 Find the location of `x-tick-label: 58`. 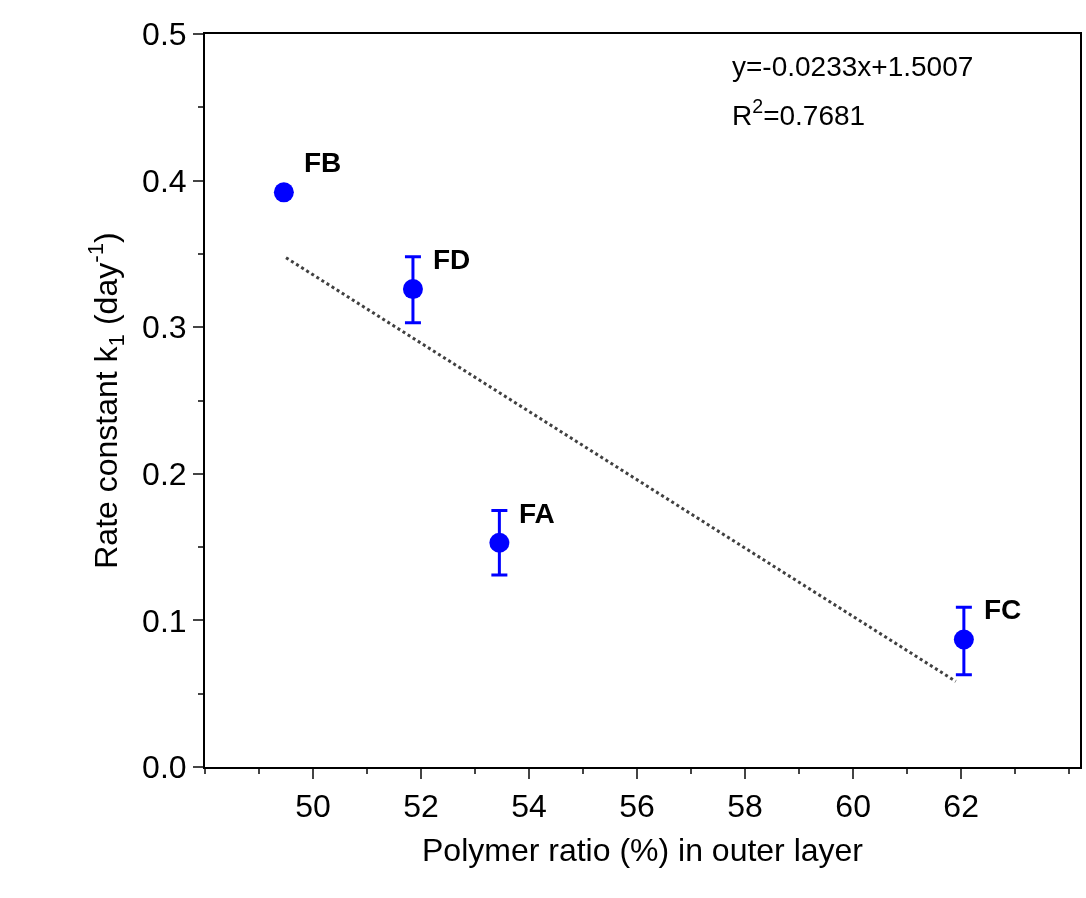

x-tick-label: 58 is located at coordinates (745, 806).